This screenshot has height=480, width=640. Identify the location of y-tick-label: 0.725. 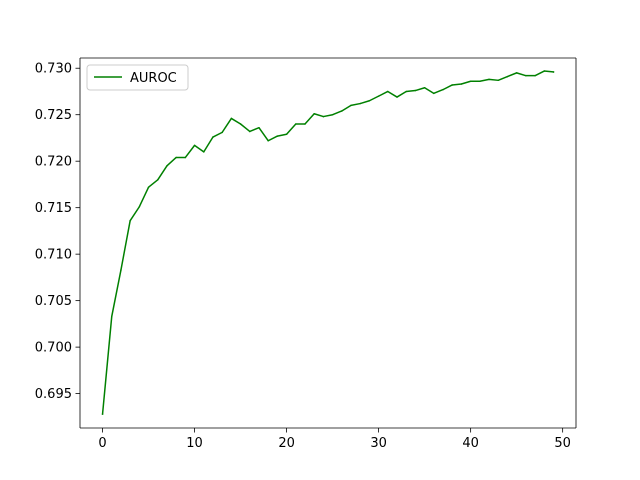
(53, 115).